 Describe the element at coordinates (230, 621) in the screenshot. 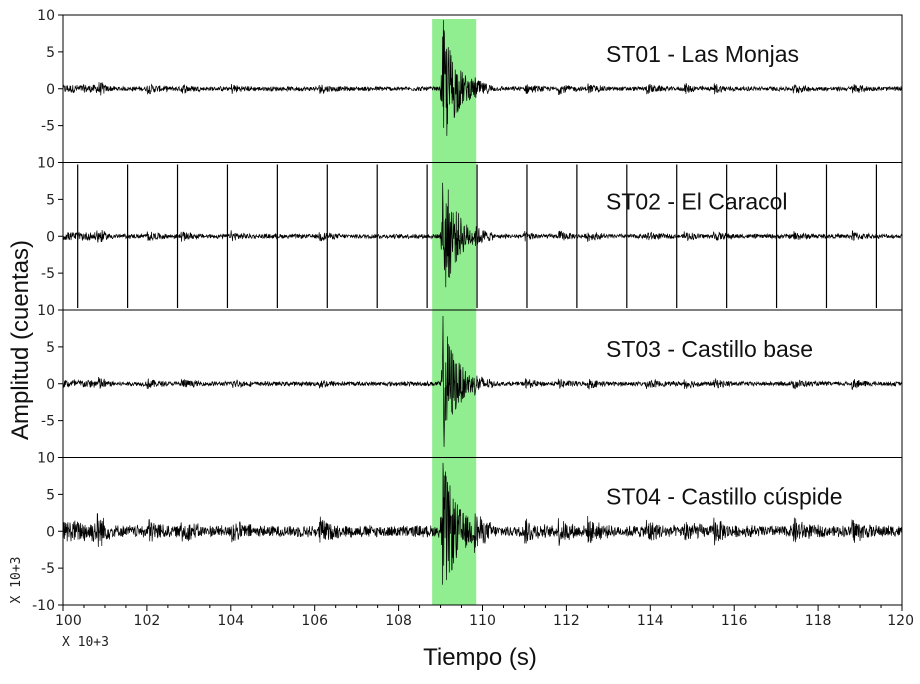

I see `x-tick-label: 104` at that location.